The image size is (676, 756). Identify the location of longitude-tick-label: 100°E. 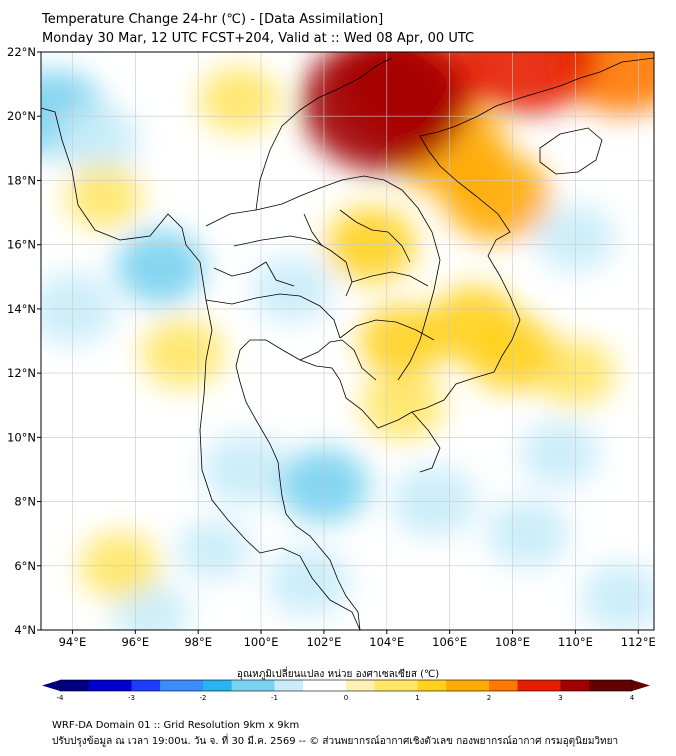
(261, 642).